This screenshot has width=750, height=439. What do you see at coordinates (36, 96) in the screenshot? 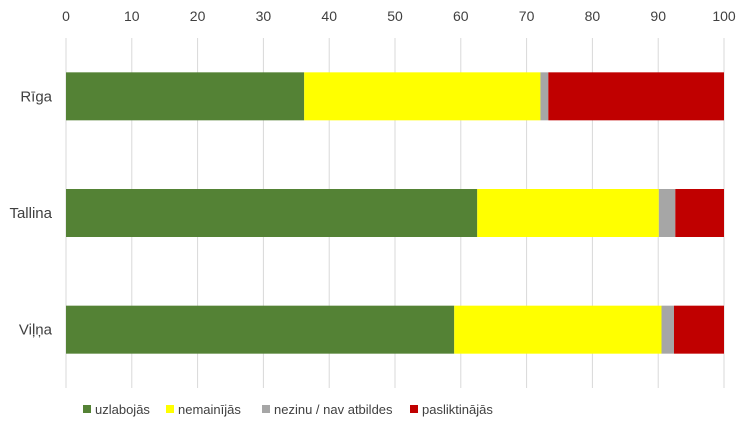
I see `category-label: Rīga` at bounding box center [36, 96].